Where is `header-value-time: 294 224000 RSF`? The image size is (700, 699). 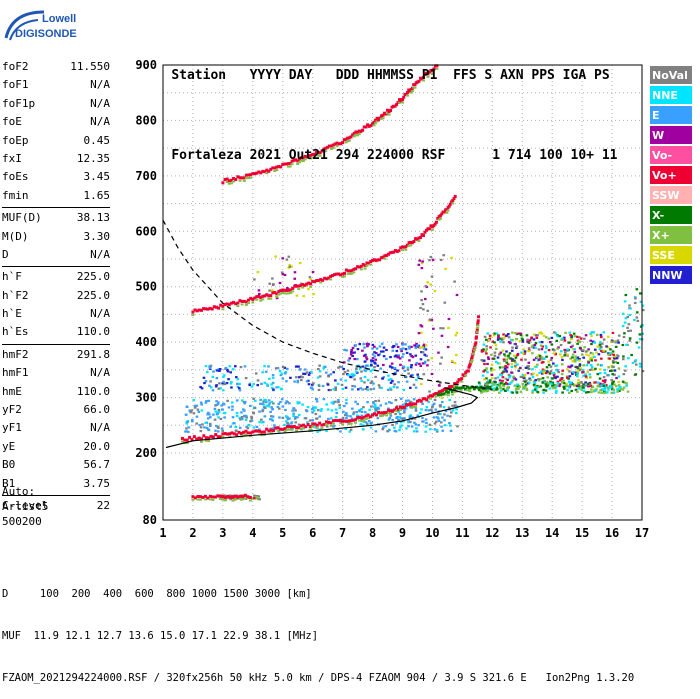 header-value-time: 294 224000 RSF is located at coordinates (390, 155).